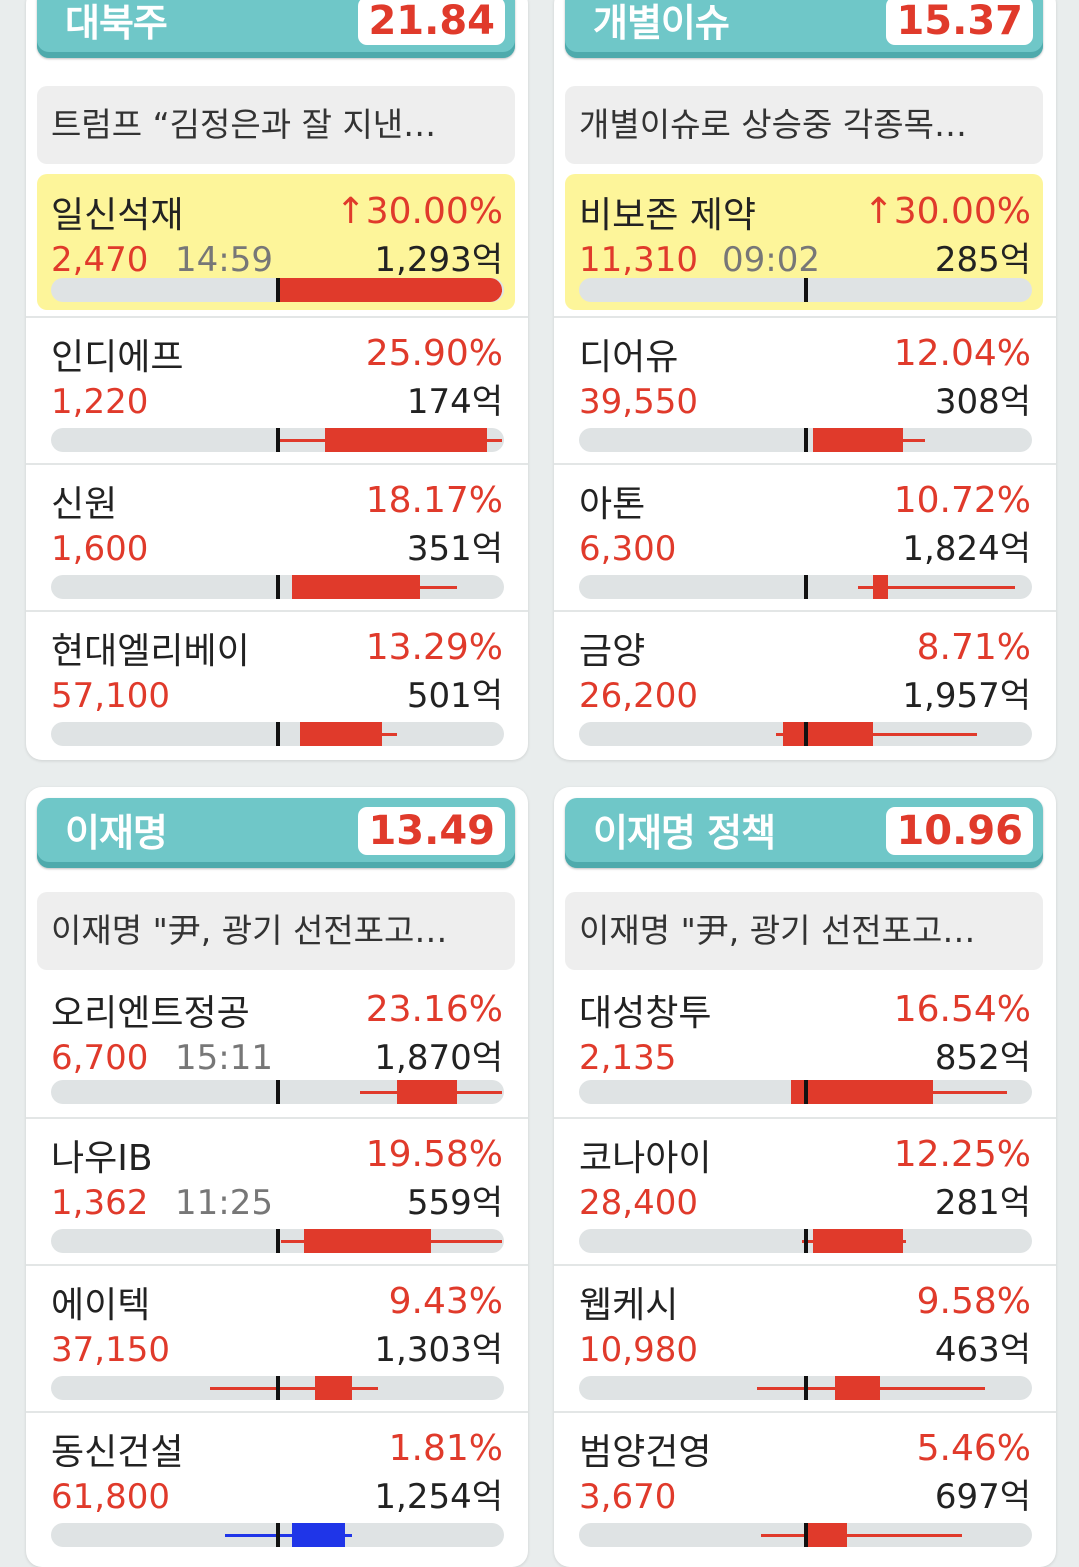  Describe the element at coordinates (805, 536) in the screenshot. I see `stock-row: 아톤 10.72% 6,300 1,824억` at that location.